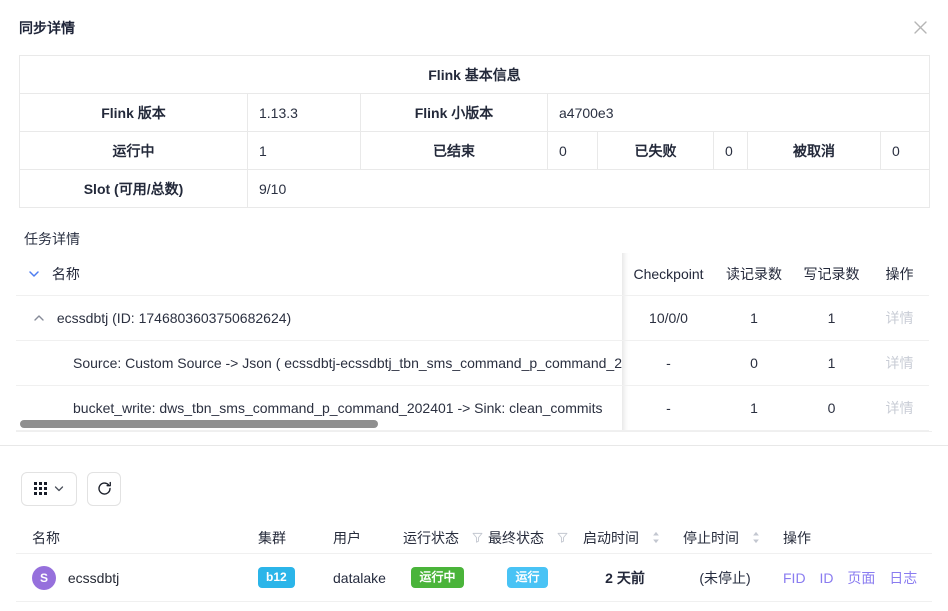 The width and height of the screenshot is (948, 611). What do you see at coordinates (899, 274) in the screenshot?
I see `task-col-action: 操作` at bounding box center [899, 274].